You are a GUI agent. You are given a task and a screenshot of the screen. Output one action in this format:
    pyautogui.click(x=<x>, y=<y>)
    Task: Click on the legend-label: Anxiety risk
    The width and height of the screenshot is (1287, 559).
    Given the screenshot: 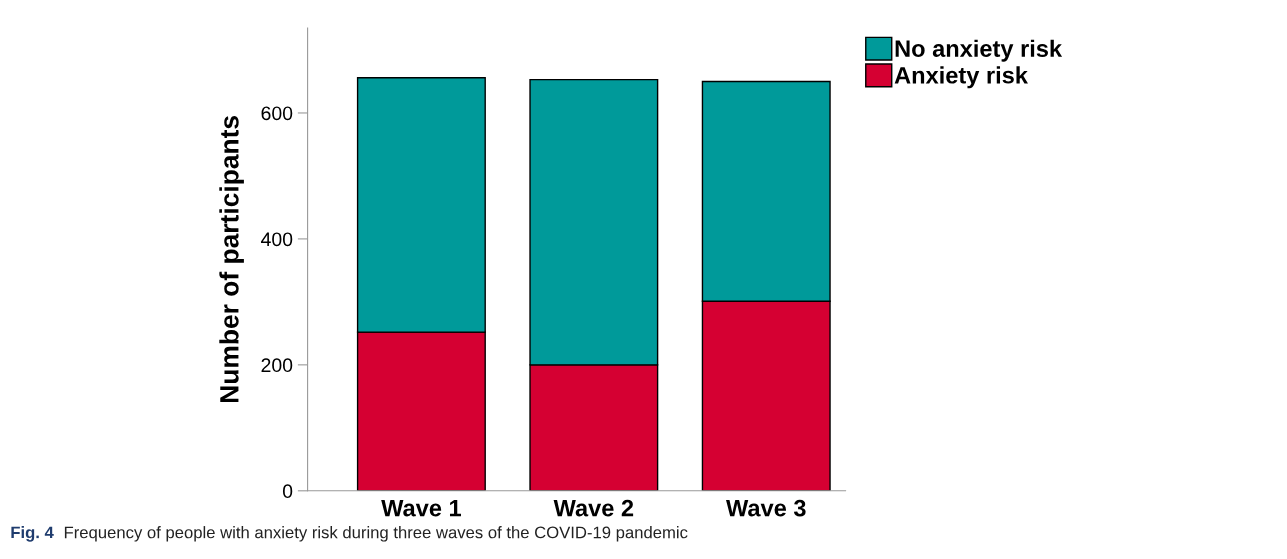 What is the action you would take?
    pyautogui.click(x=961, y=77)
    